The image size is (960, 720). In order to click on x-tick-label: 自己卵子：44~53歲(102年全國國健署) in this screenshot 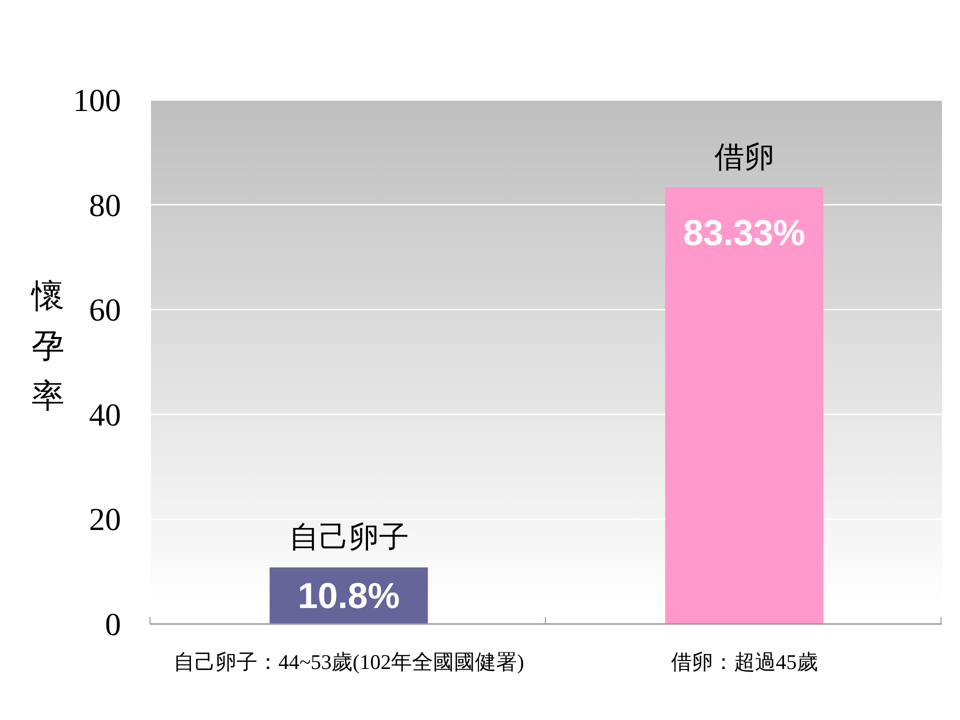, I will do `click(348, 662)`.